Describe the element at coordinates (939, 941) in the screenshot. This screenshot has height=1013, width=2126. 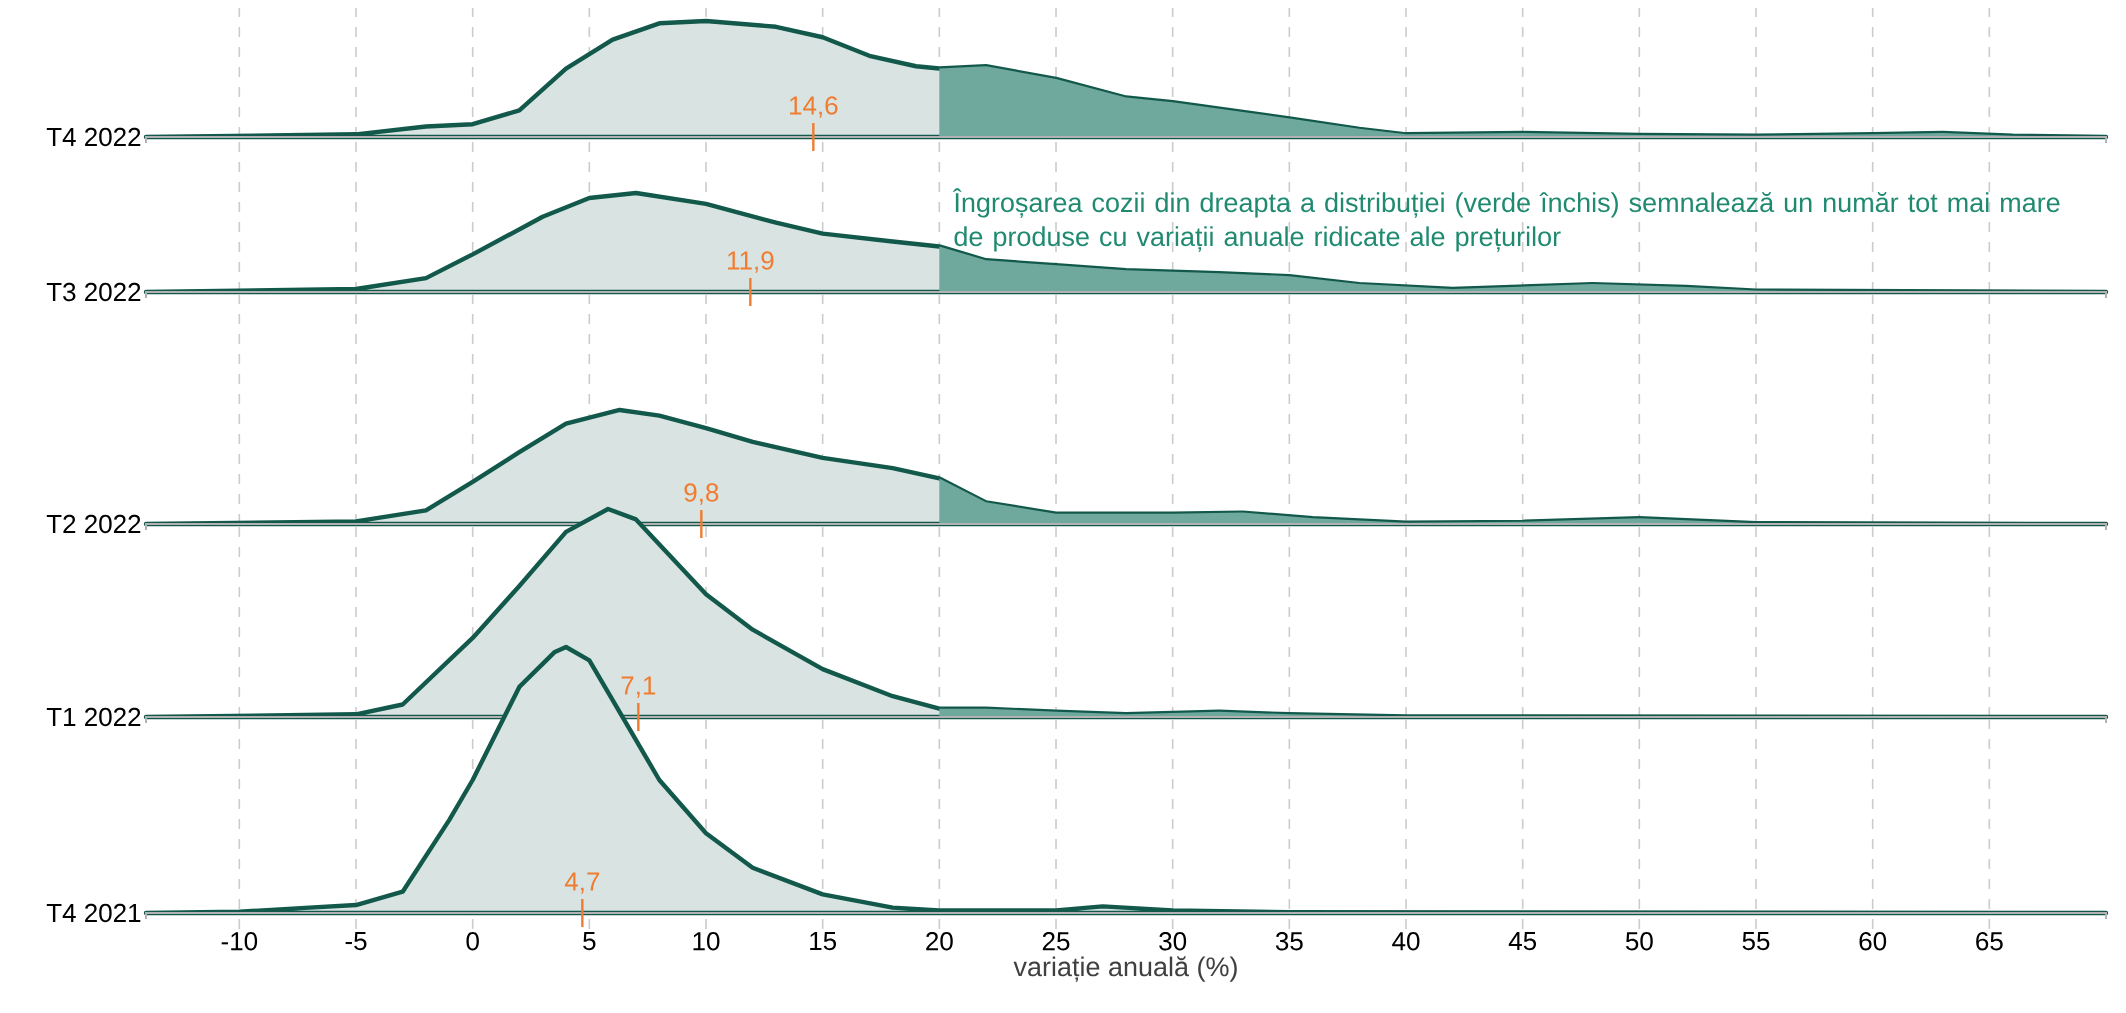
I see `x-tick-label: 20` at that location.